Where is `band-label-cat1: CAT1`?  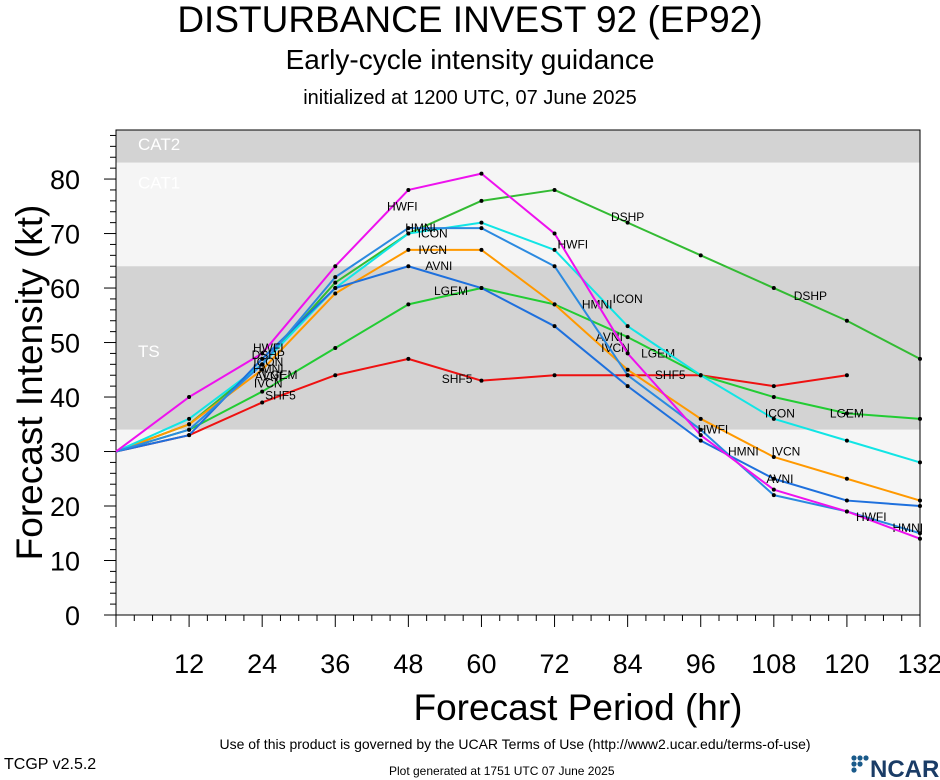 band-label-cat1: CAT1 is located at coordinates (159, 183).